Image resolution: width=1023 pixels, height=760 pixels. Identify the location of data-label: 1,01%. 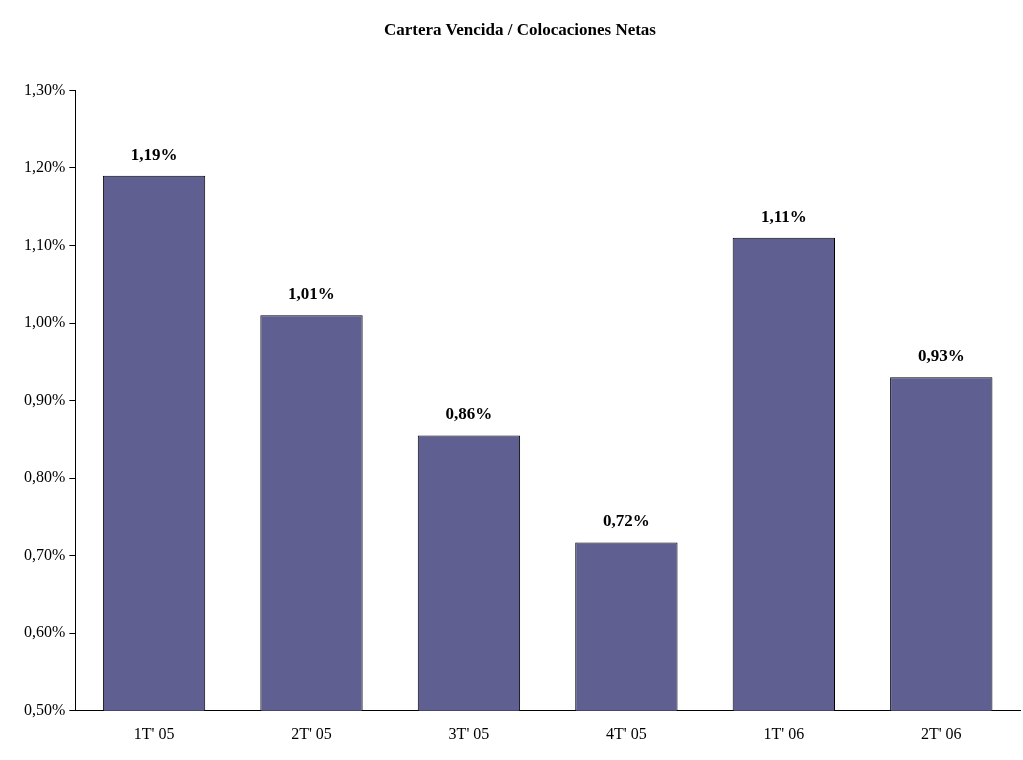
(311, 294).